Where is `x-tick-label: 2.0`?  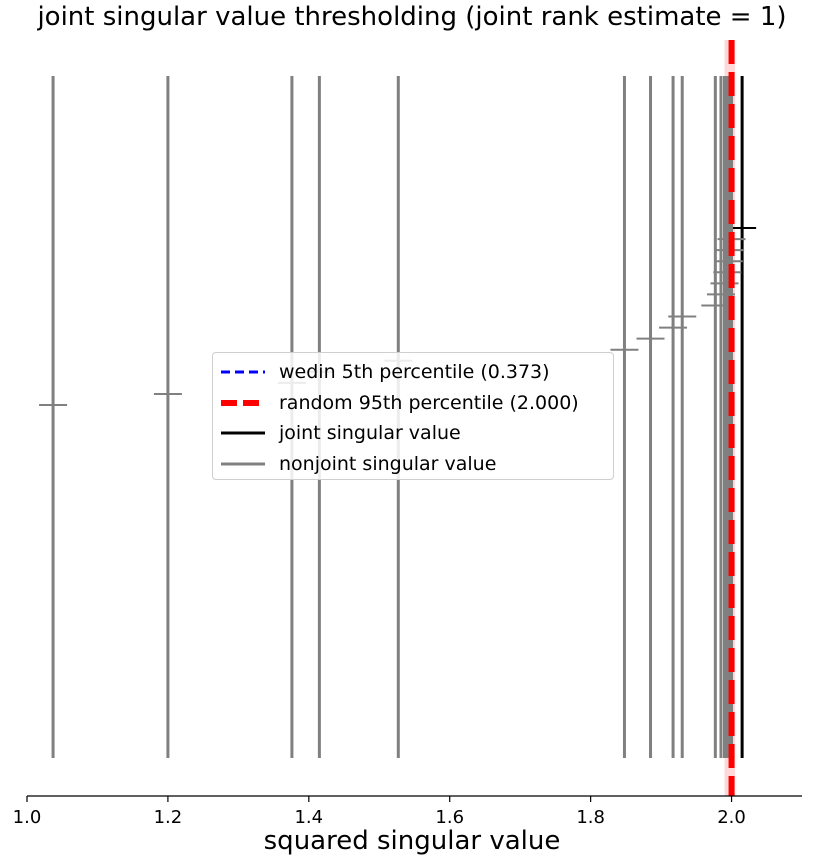 x-tick-label: 2.0 is located at coordinates (731, 817).